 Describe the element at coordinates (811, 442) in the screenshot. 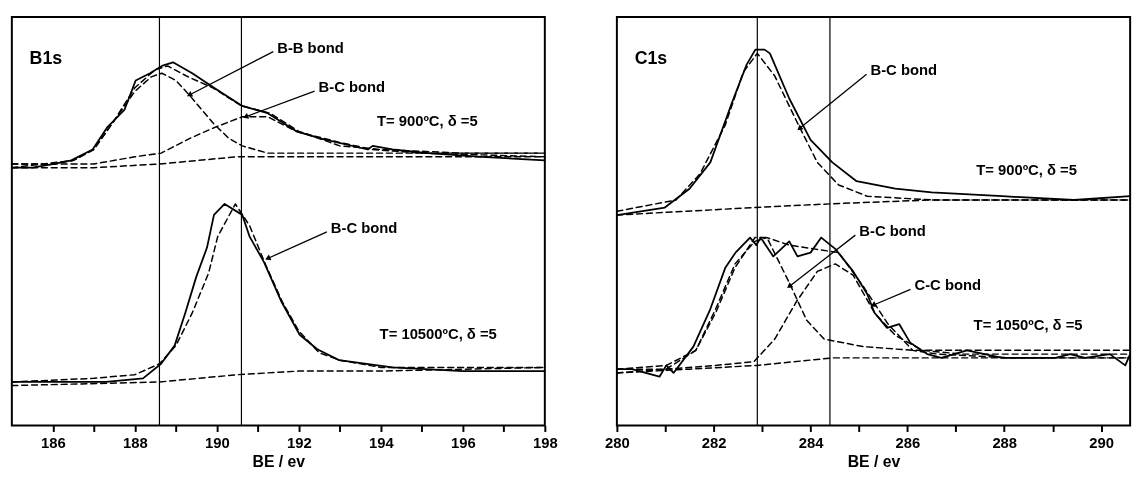

I see `x-tick-label: 284` at that location.